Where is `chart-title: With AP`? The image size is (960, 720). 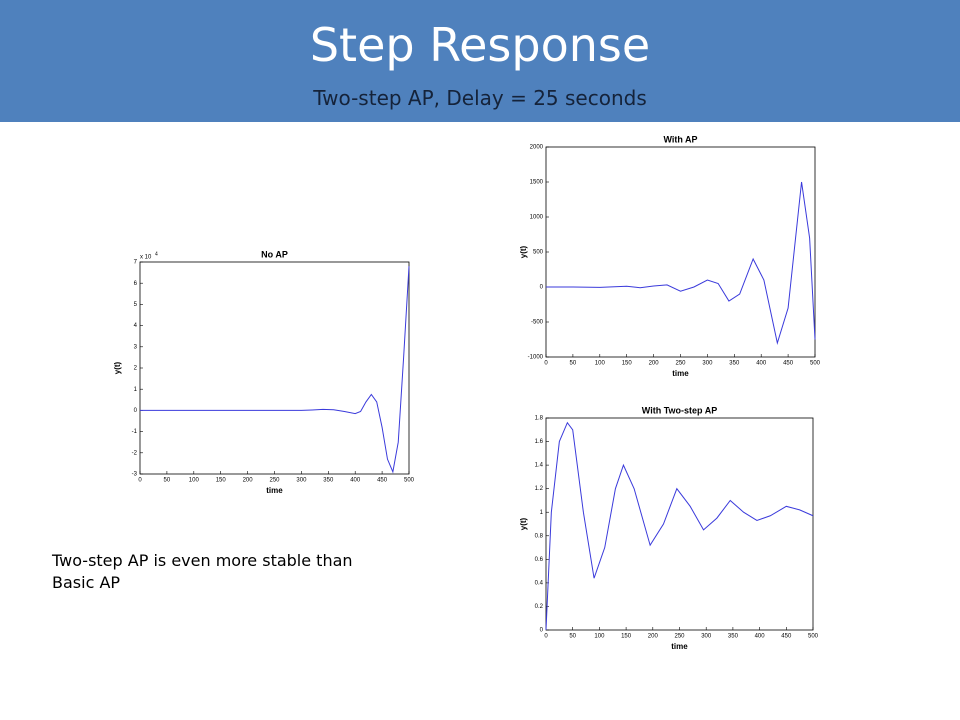
chart-title: With AP is located at coordinates (680, 139).